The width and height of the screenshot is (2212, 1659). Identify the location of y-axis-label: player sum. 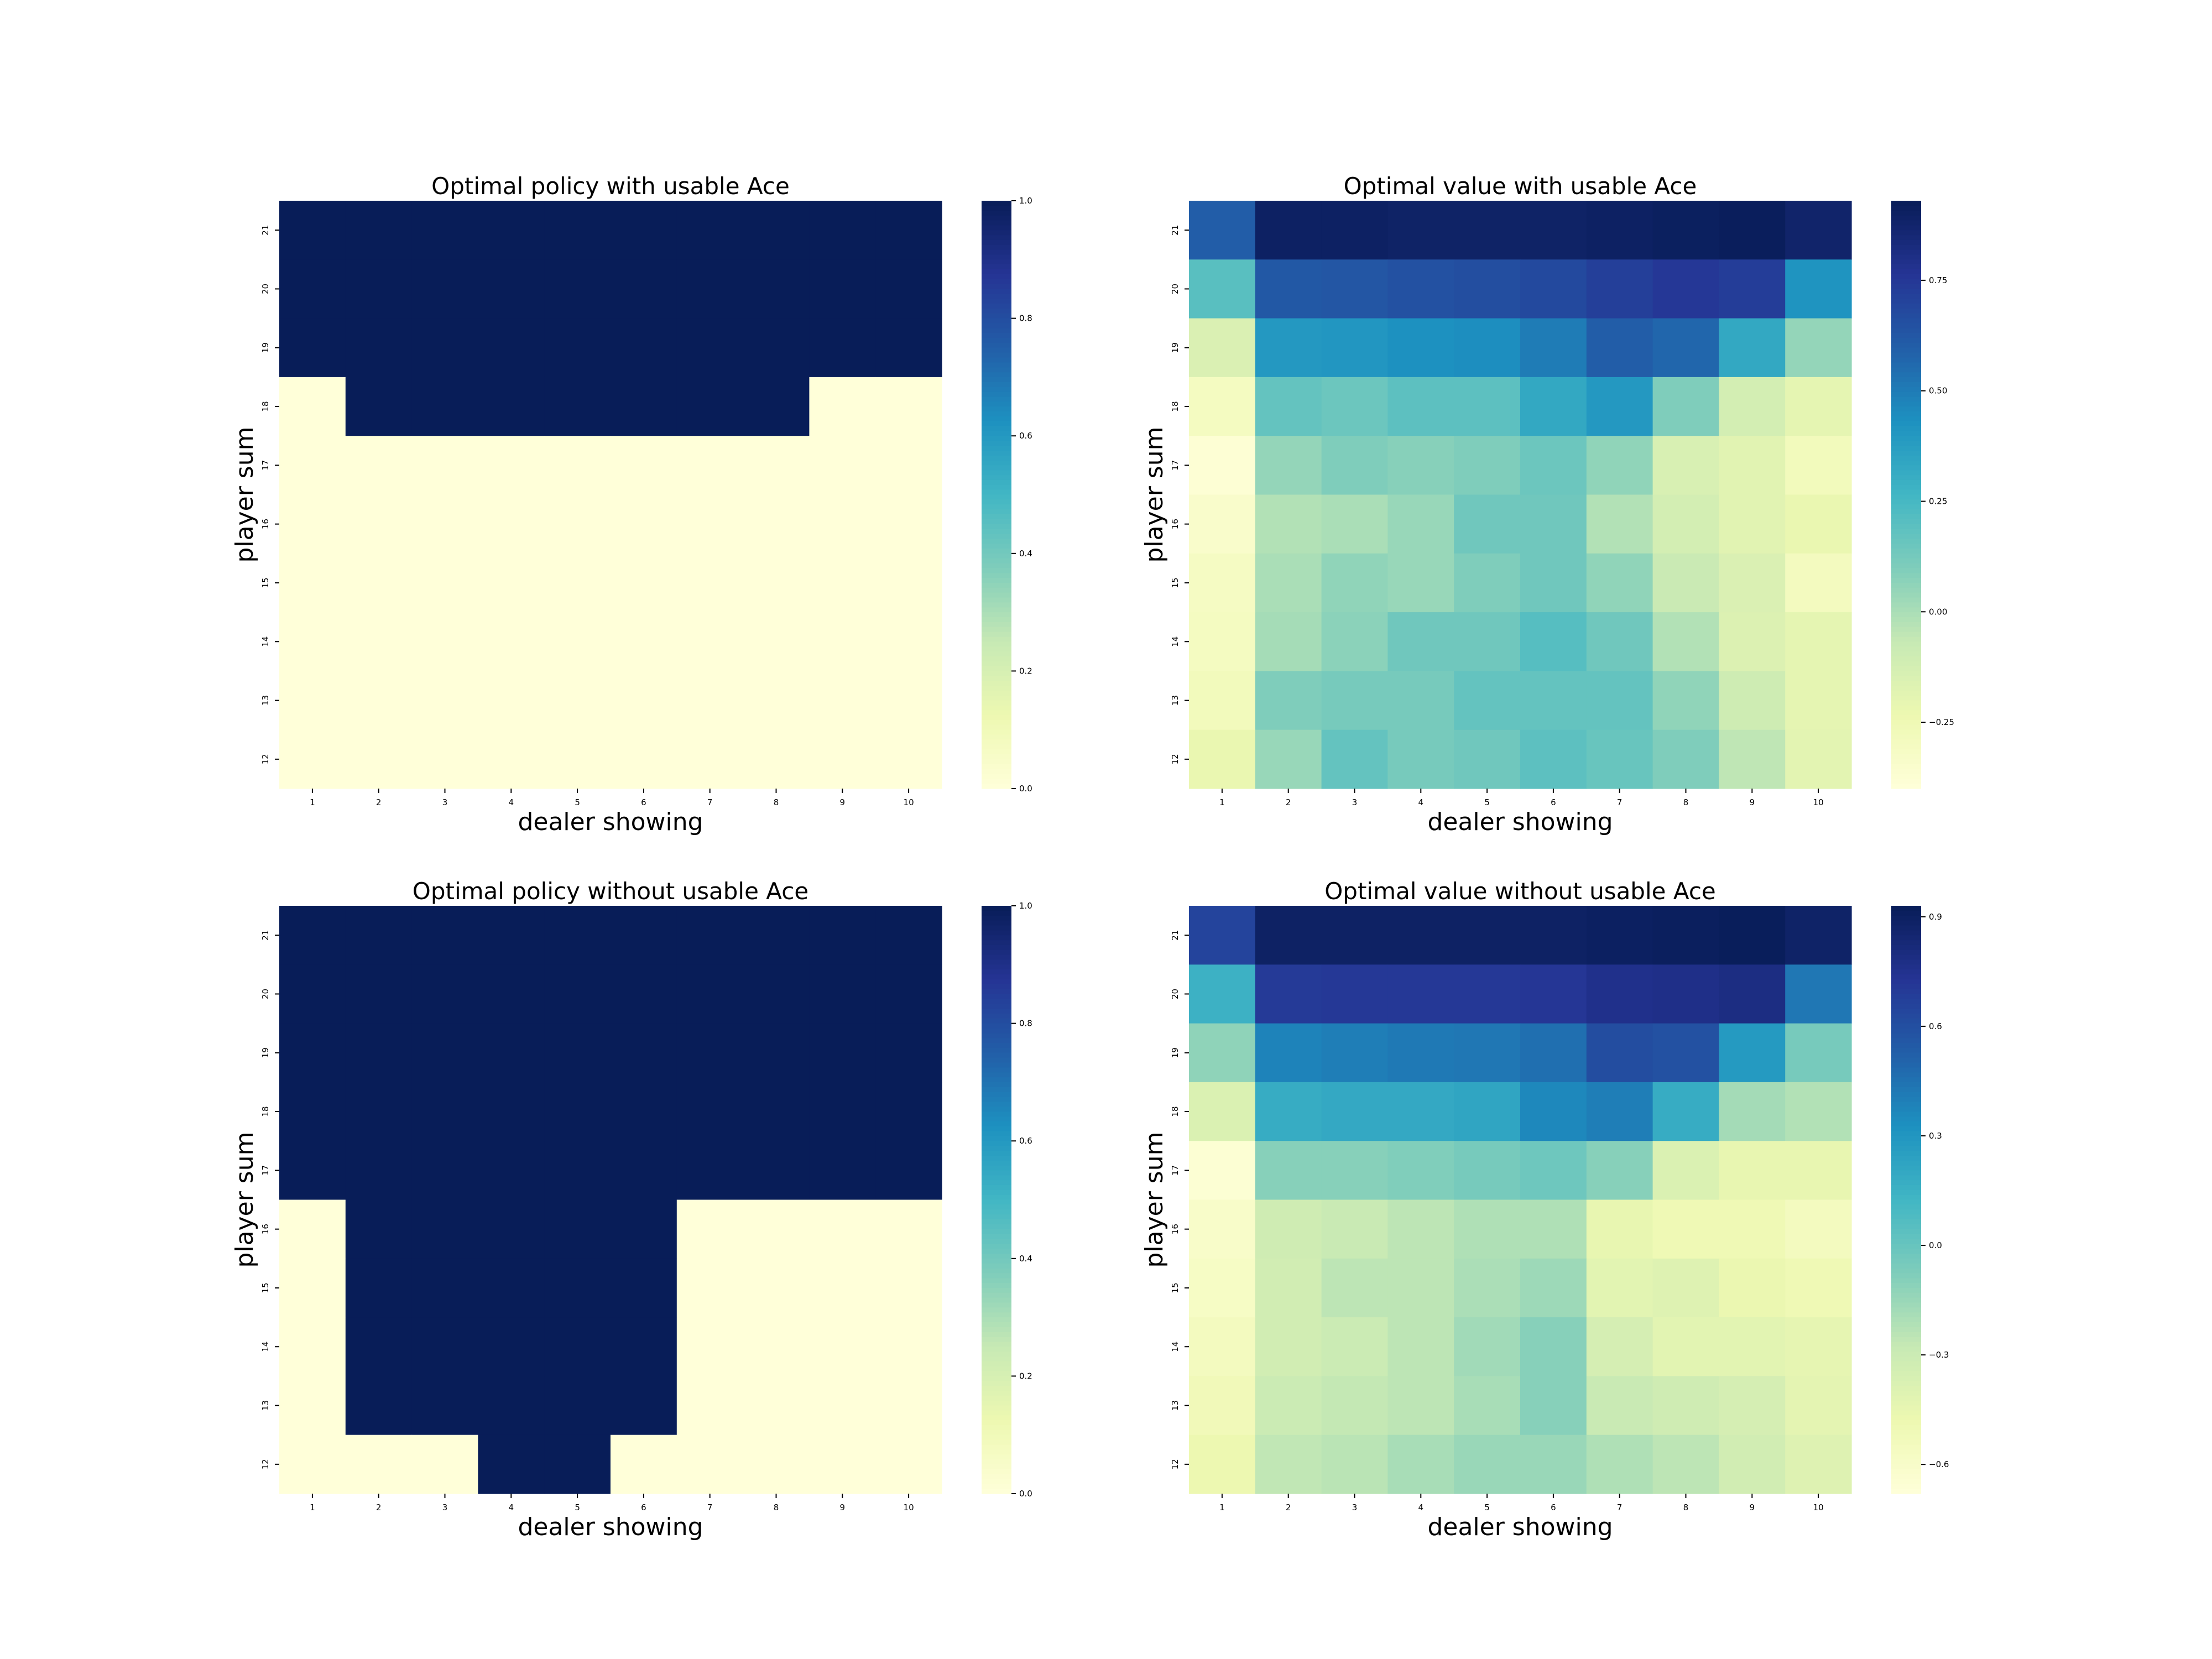
(245, 1200).